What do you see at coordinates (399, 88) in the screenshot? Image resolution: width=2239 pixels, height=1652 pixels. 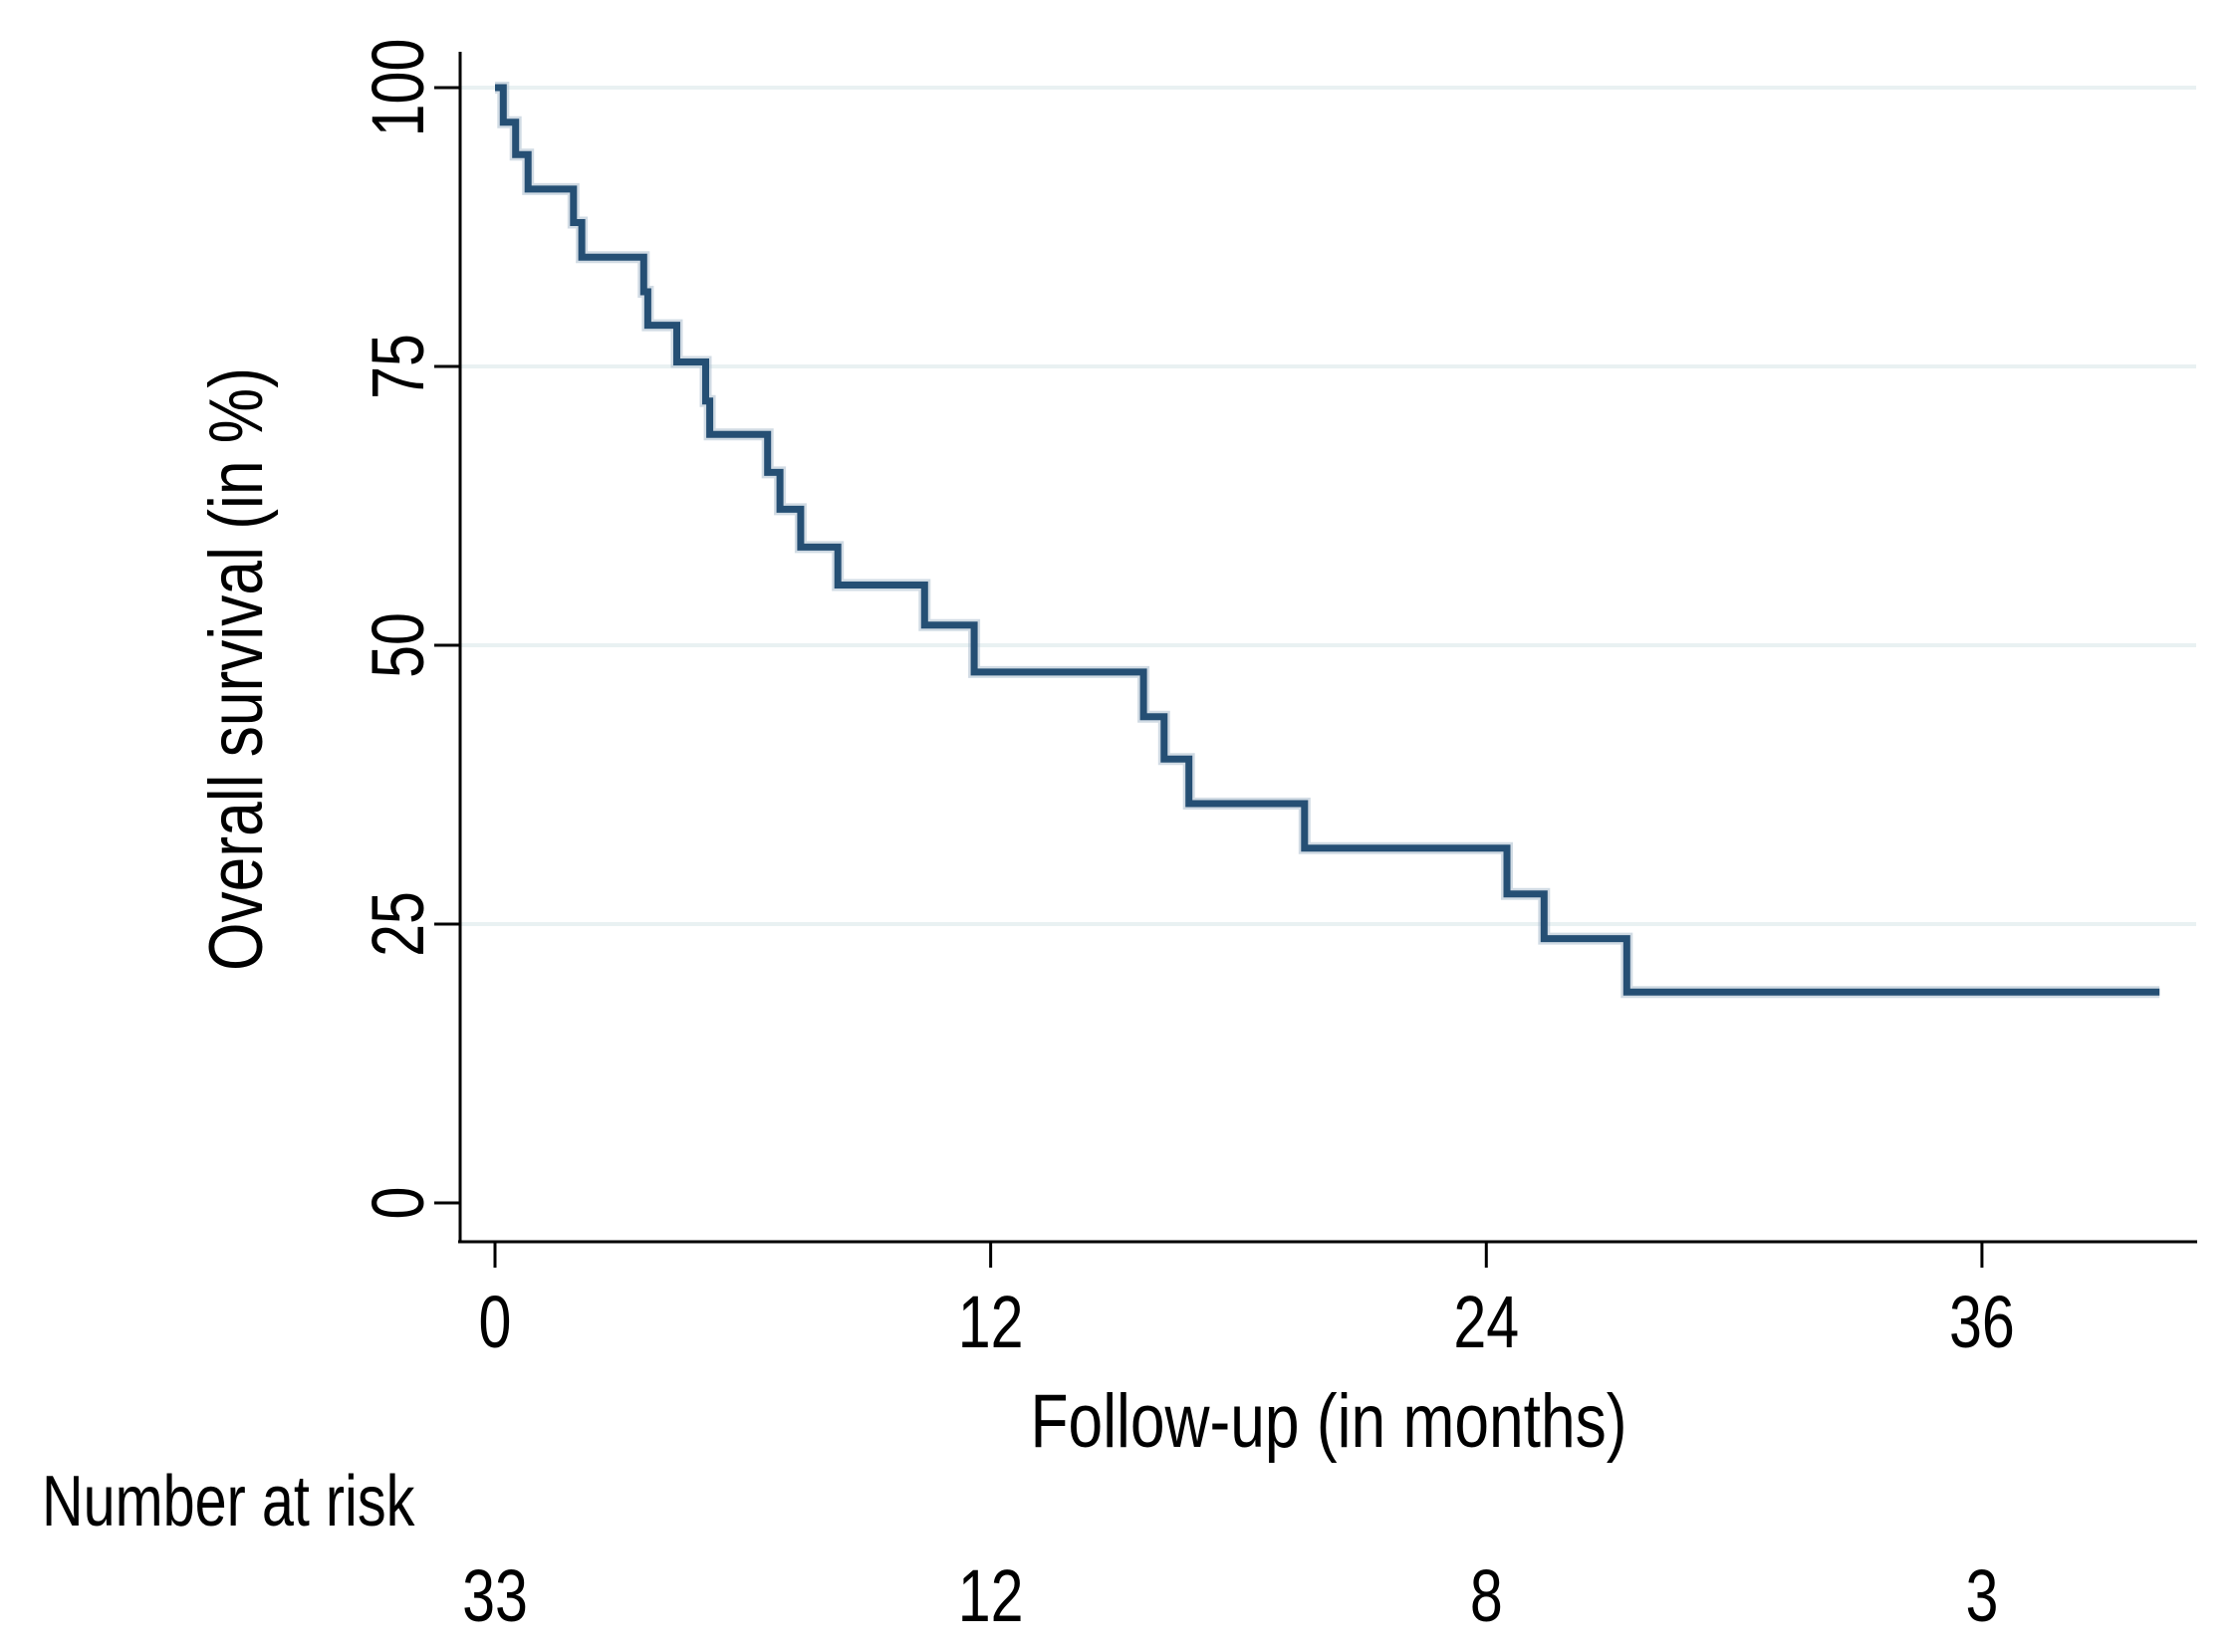 I see `y-tick-label: 100` at bounding box center [399, 88].